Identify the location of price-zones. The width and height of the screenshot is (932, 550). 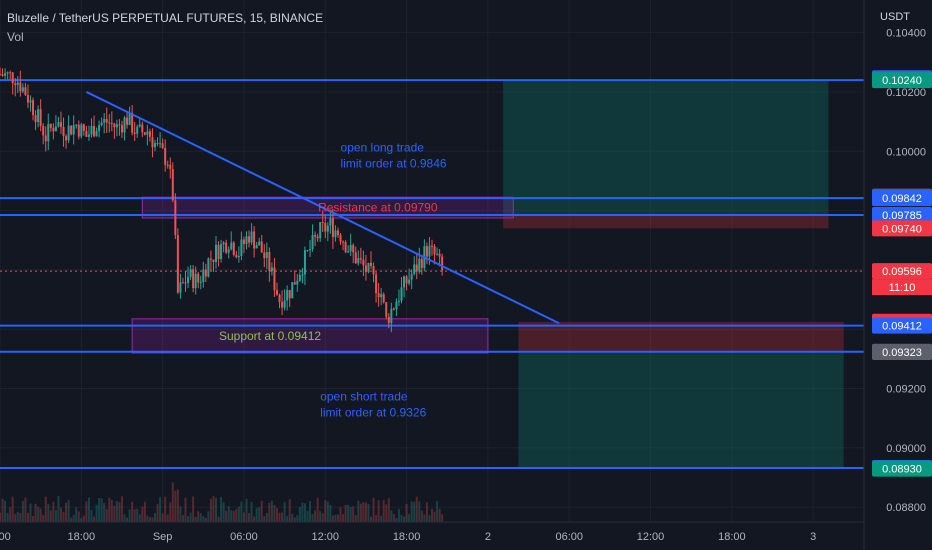
(322, 275).